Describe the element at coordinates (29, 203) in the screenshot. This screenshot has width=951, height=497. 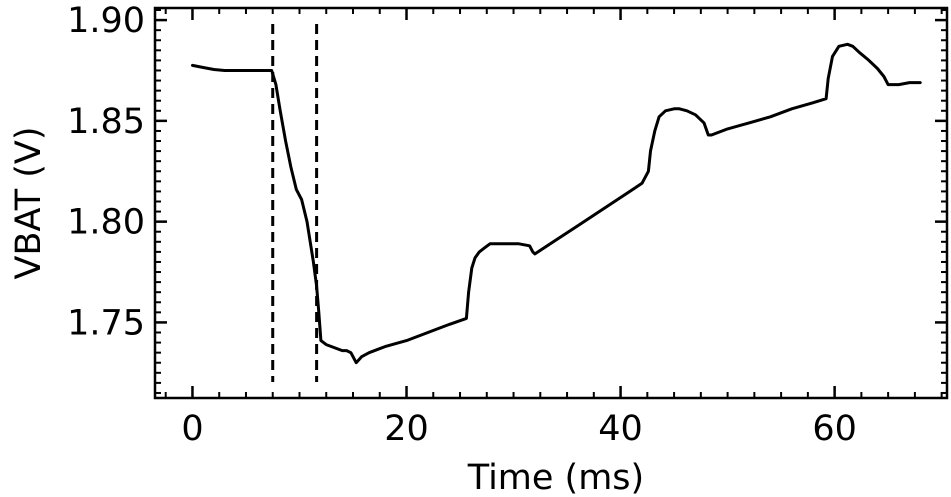
I see `y-axis-label: VBAT (V)` at that location.